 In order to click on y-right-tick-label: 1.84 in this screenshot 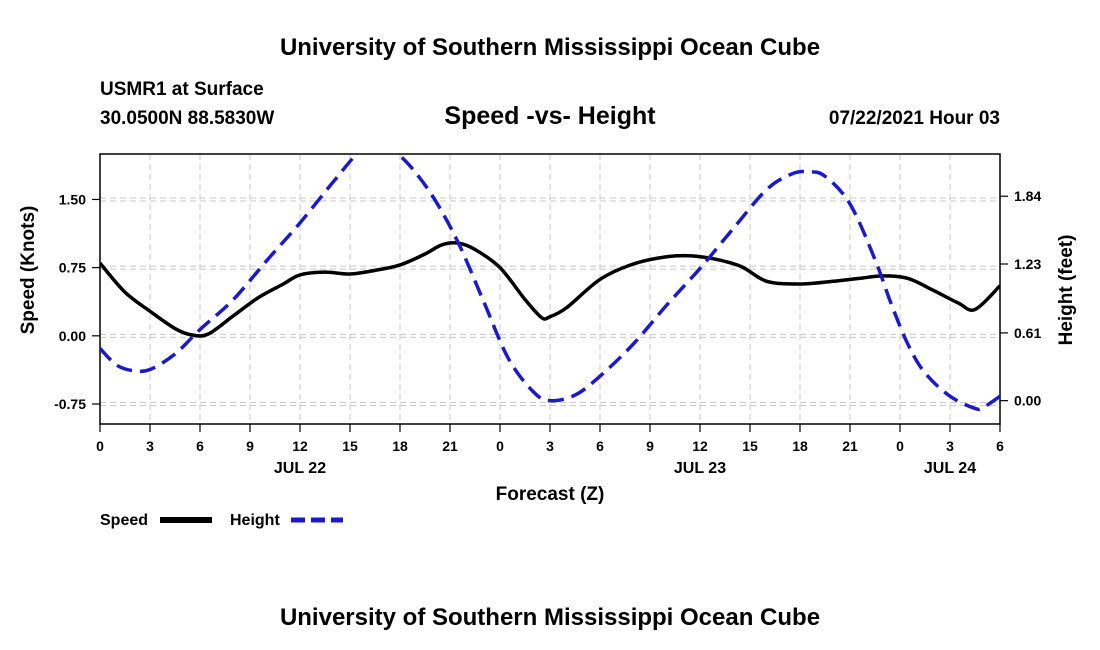, I will do `click(1027, 196)`.